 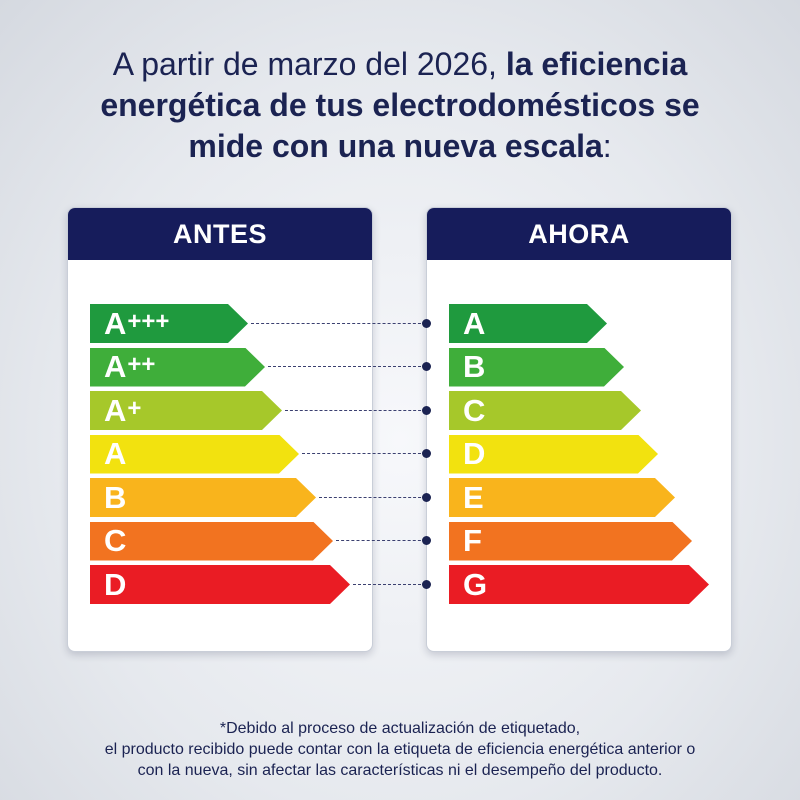 What do you see at coordinates (115, 540) in the screenshot?
I see `before-class-letter: C` at bounding box center [115, 540].